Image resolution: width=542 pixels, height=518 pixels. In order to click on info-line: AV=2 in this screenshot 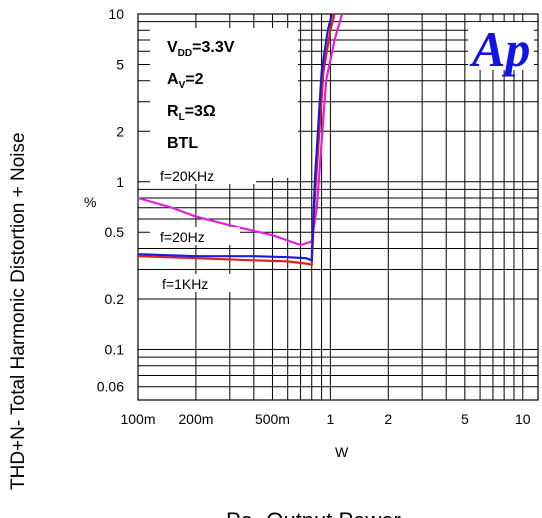, I will do `click(185, 81)`.